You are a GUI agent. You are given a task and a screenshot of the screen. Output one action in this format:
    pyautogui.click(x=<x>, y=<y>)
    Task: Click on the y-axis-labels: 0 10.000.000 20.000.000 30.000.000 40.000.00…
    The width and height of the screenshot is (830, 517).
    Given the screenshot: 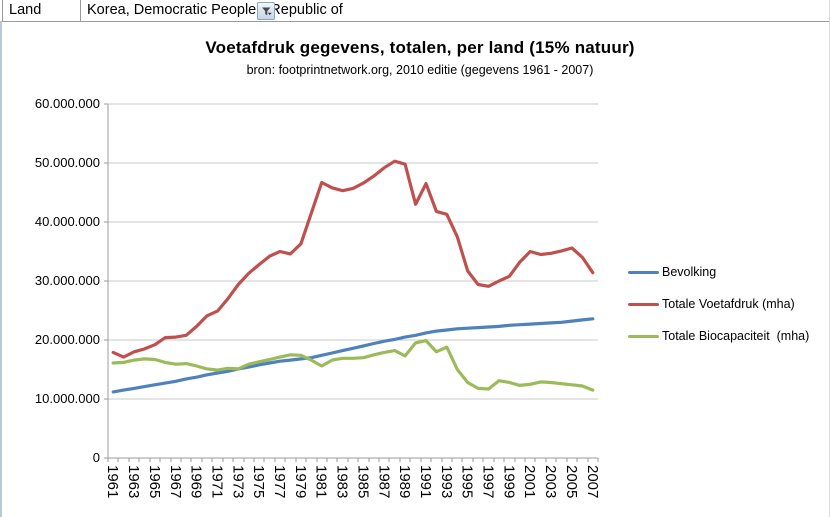 What is the action you would take?
    pyautogui.click(x=67, y=280)
    